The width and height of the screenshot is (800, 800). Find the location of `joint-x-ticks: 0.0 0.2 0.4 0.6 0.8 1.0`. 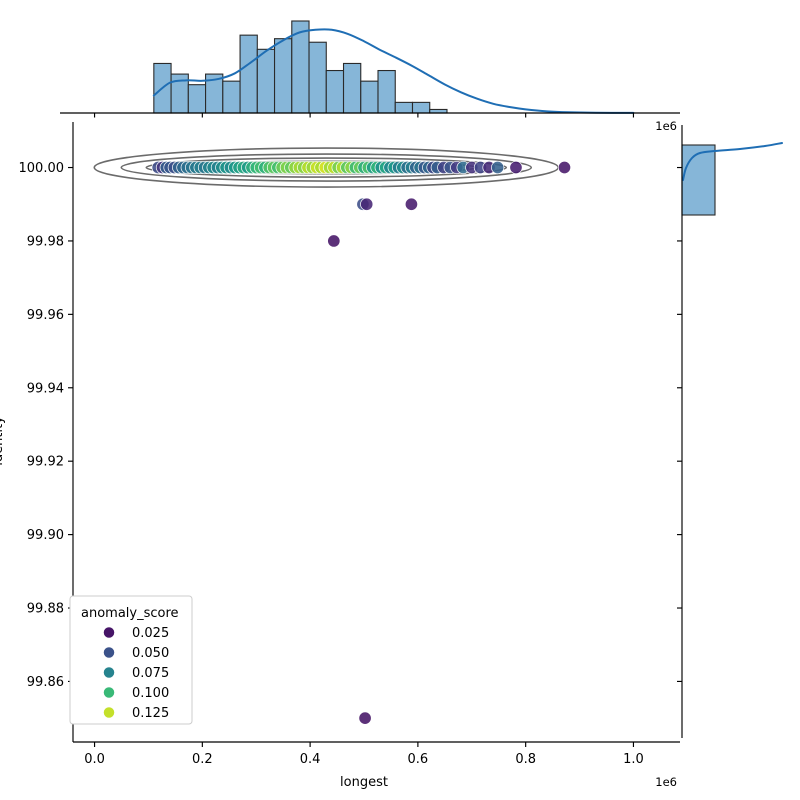

joint-x-ticks: 0.0 0.2 0.4 0.6 0.8 1.0 is located at coordinates (364, 754).